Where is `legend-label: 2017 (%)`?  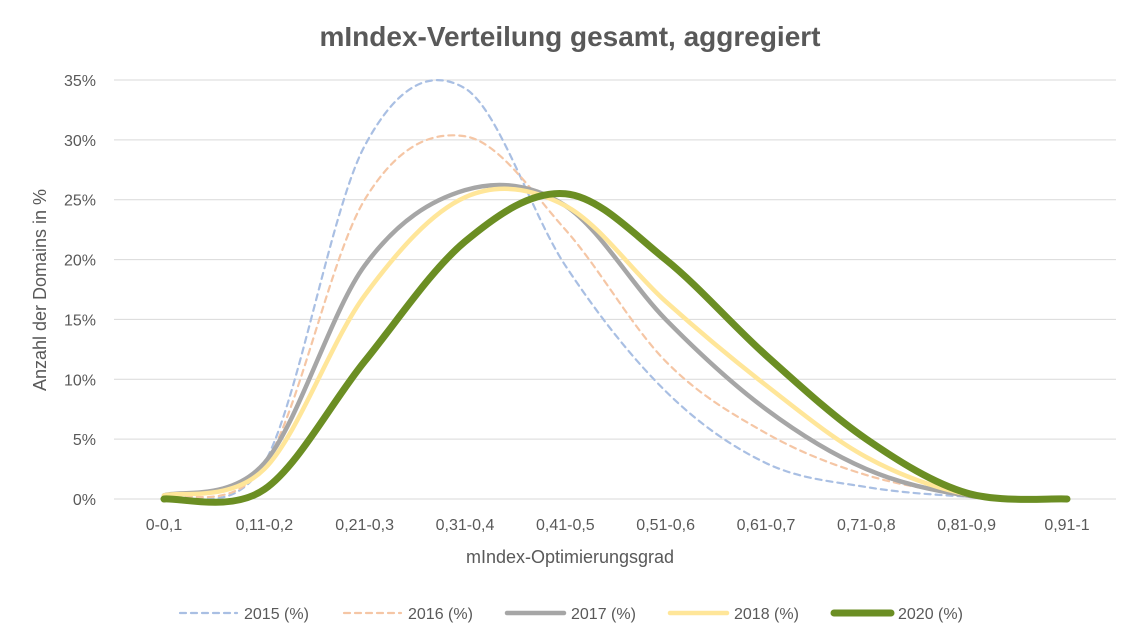 legend-label: 2017 (%) is located at coordinates (603, 614).